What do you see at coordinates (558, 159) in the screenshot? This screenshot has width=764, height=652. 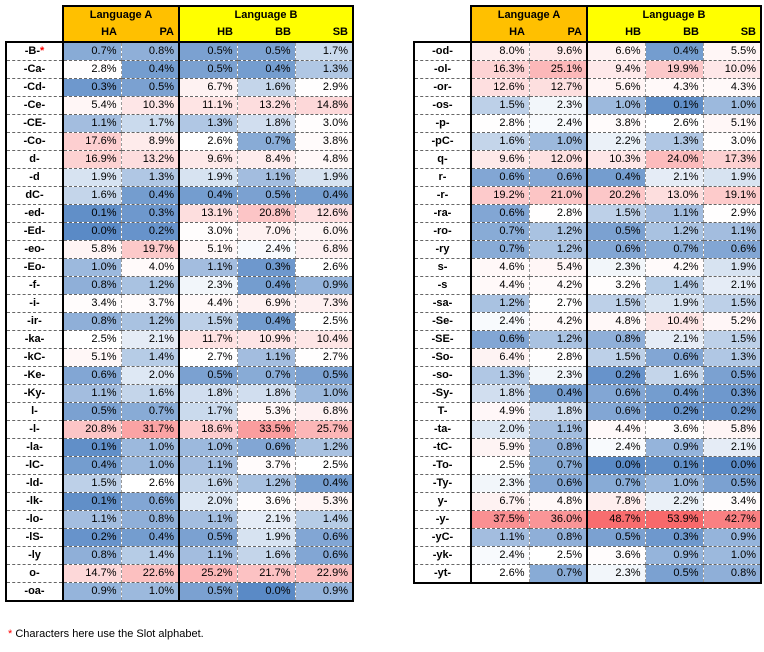 I see `value-cell-pa: 12.0%` at bounding box center [558, 159].